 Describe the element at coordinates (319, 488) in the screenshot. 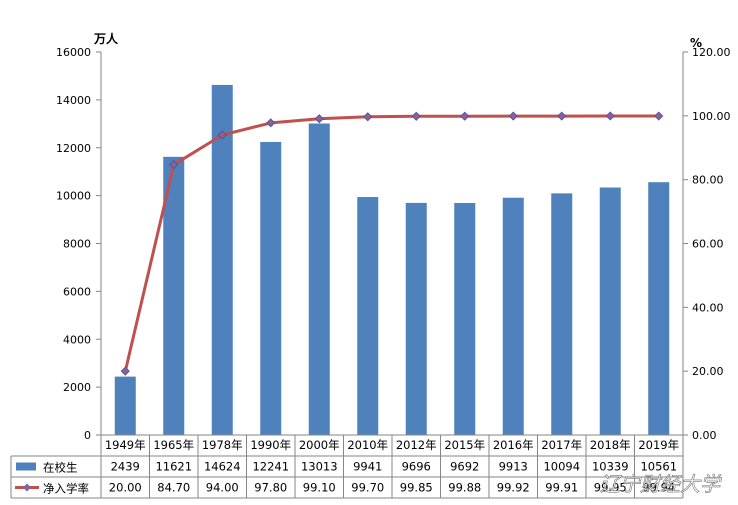

I see `table-value: 99.10` at that location.